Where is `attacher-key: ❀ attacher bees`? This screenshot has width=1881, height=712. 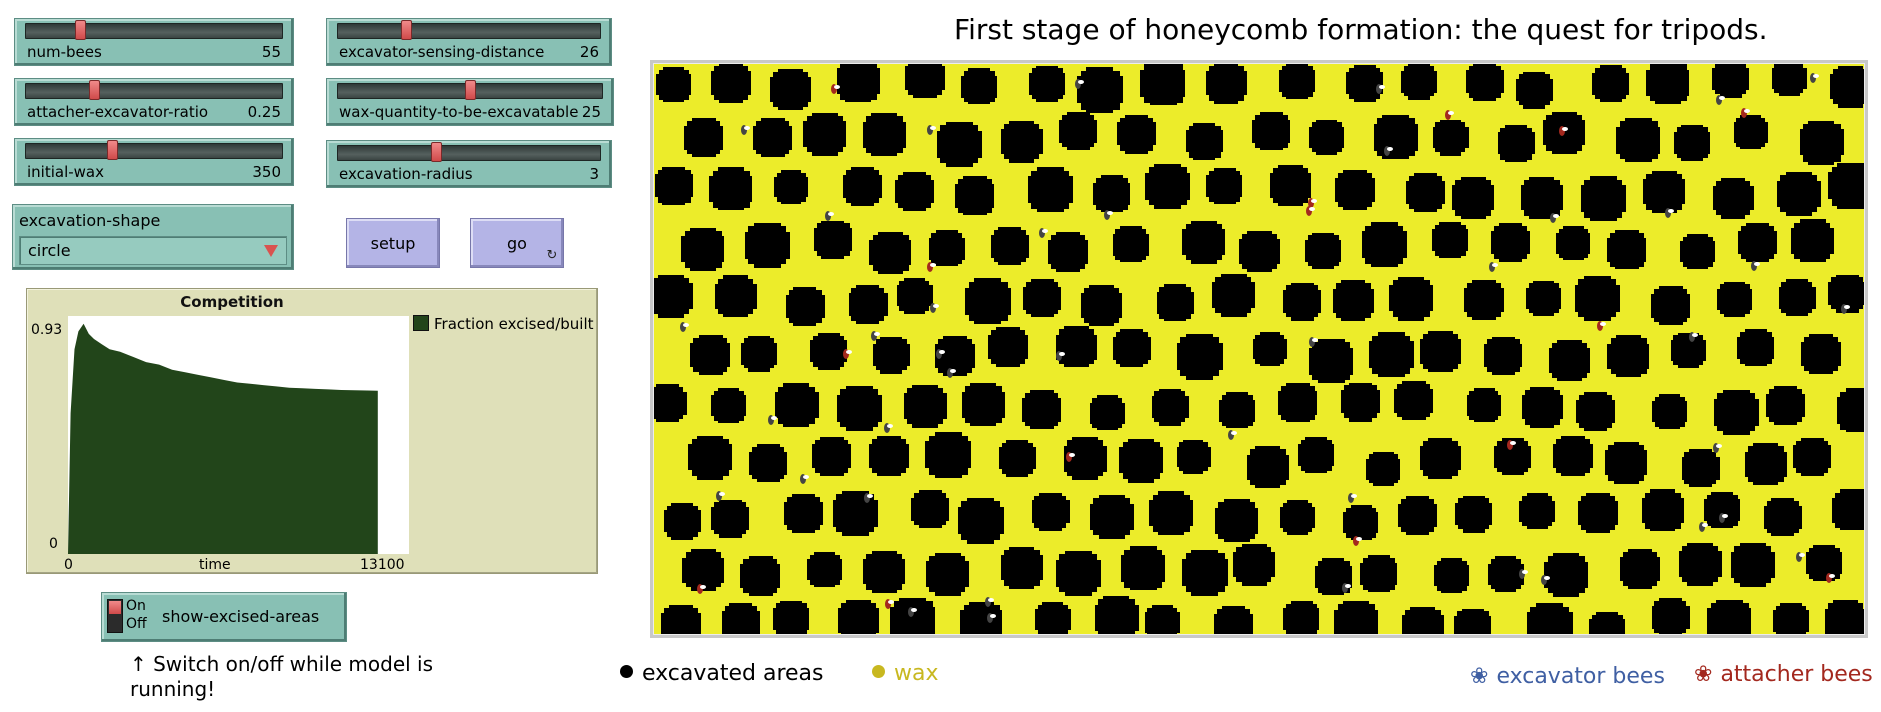
attacher-key: ❀ attacher bees is located at coordinates (1783, 674).